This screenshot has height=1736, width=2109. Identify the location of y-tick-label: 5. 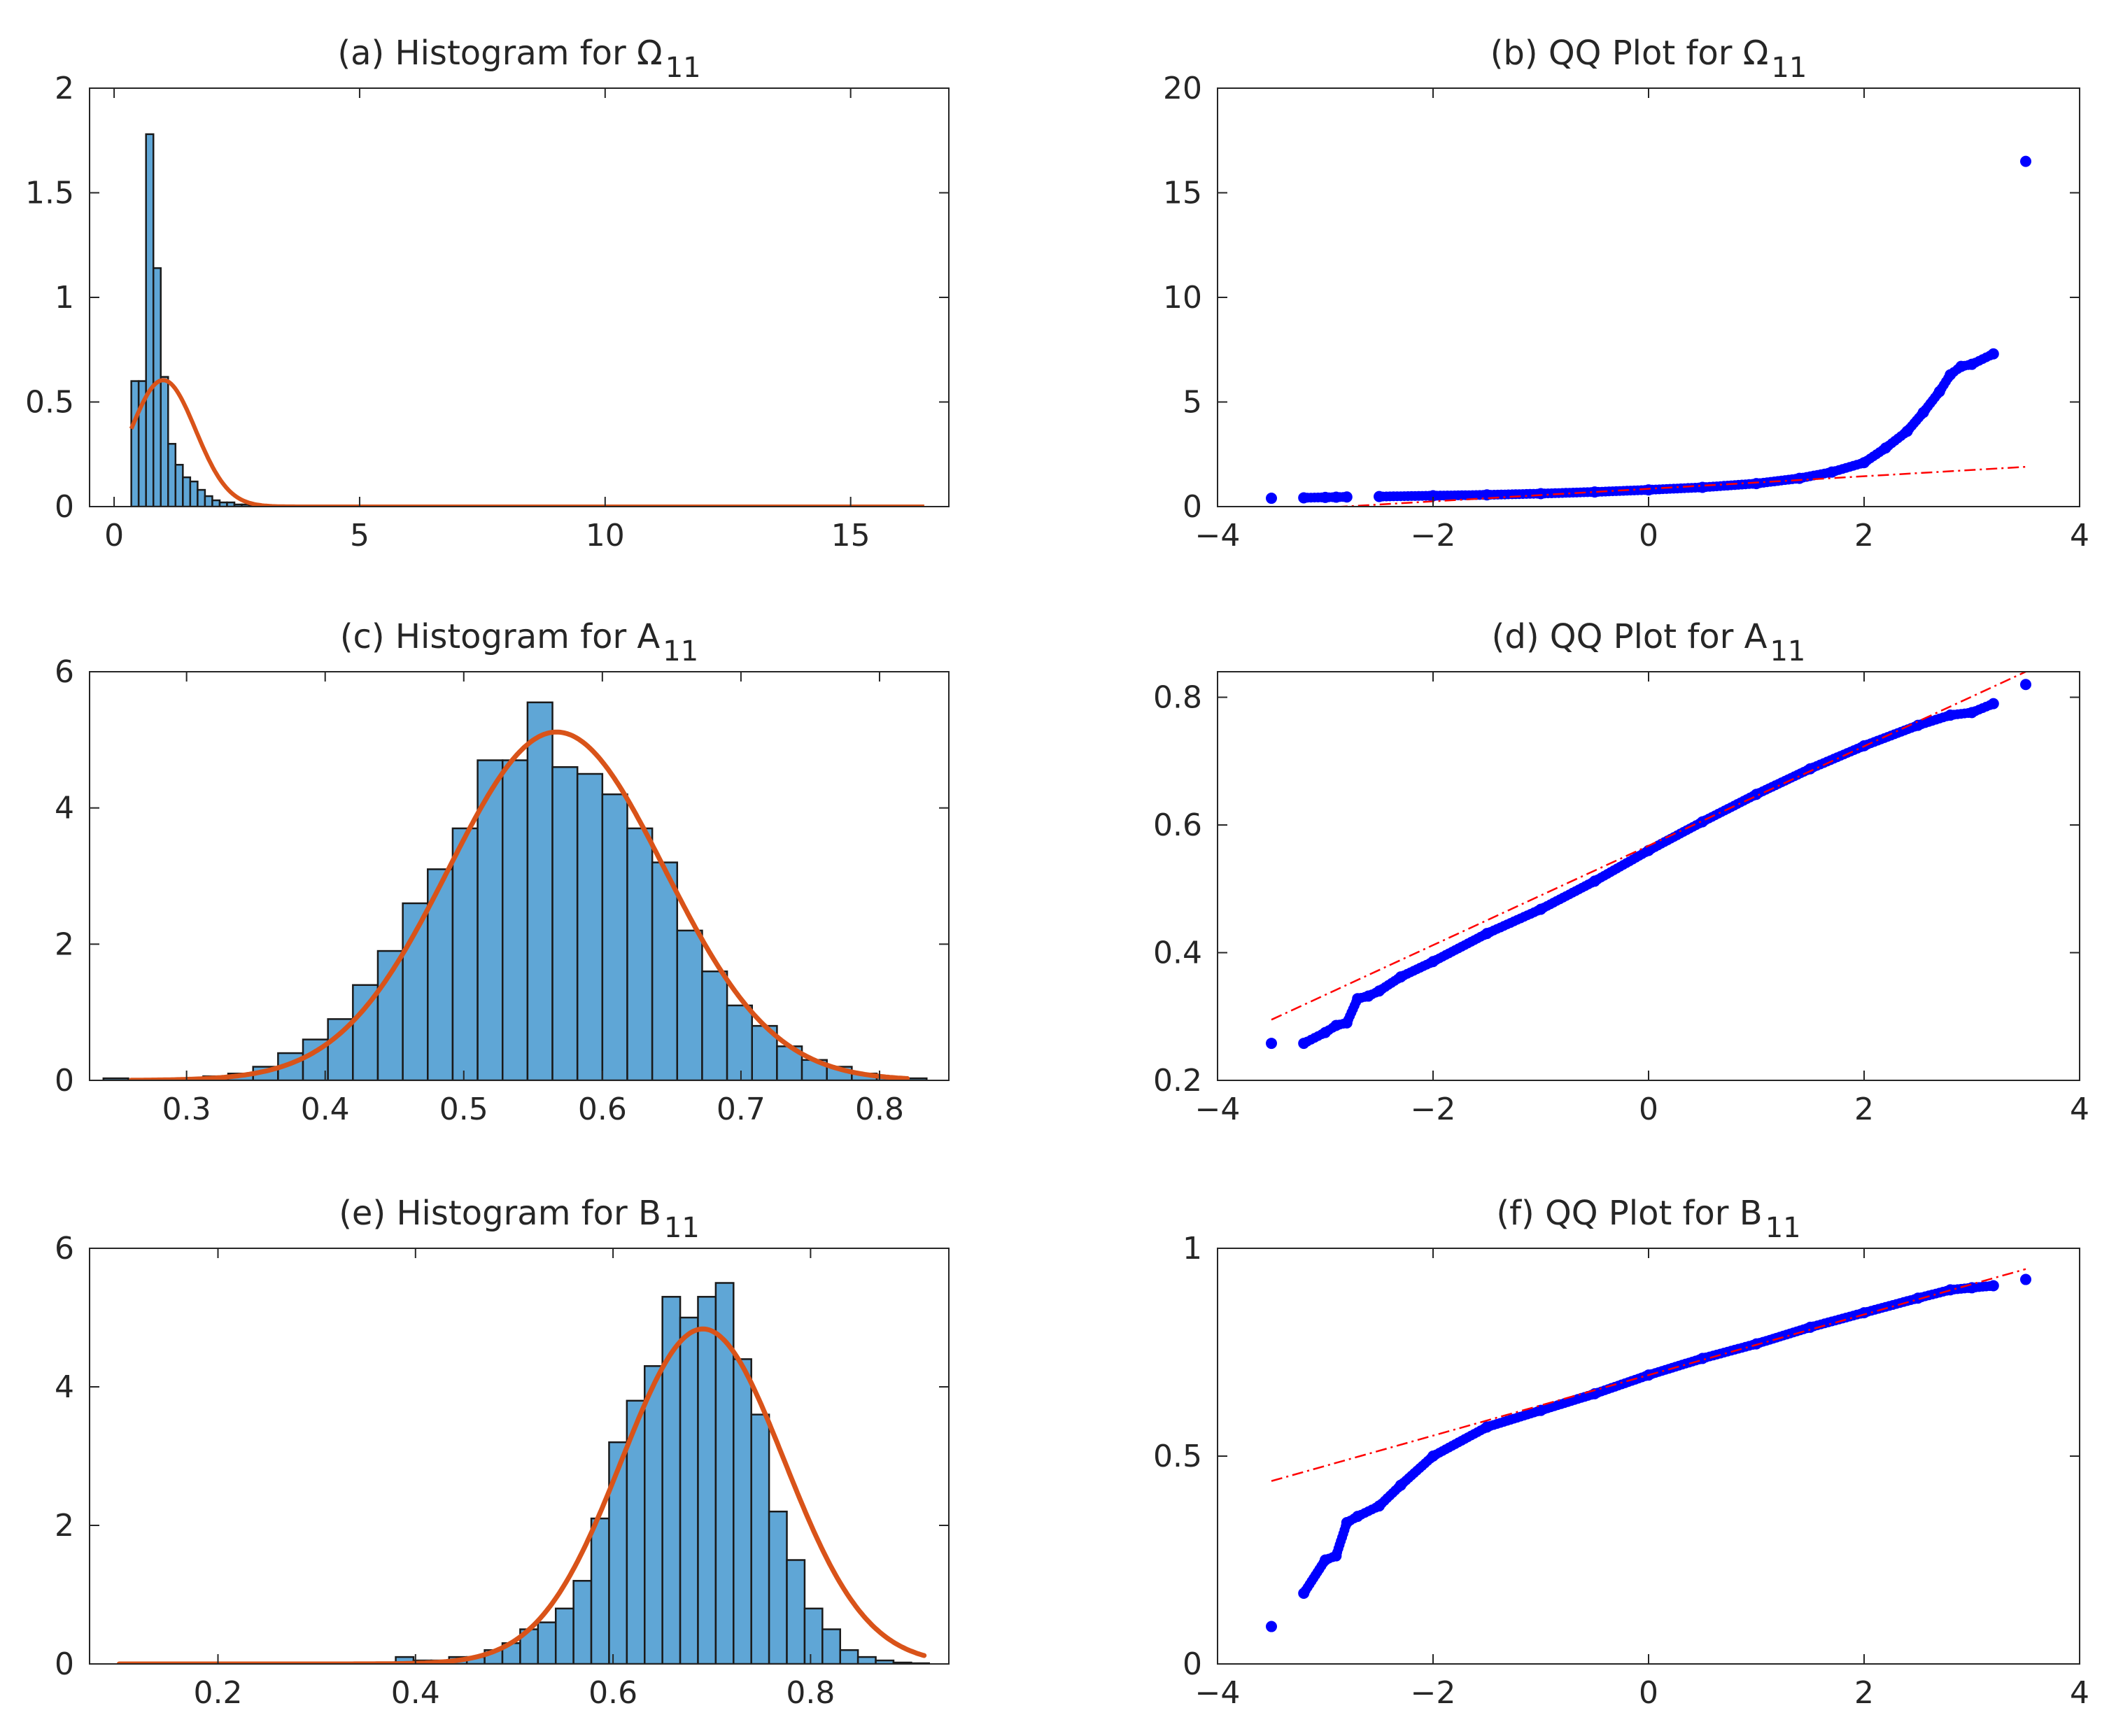
(1192, 403).